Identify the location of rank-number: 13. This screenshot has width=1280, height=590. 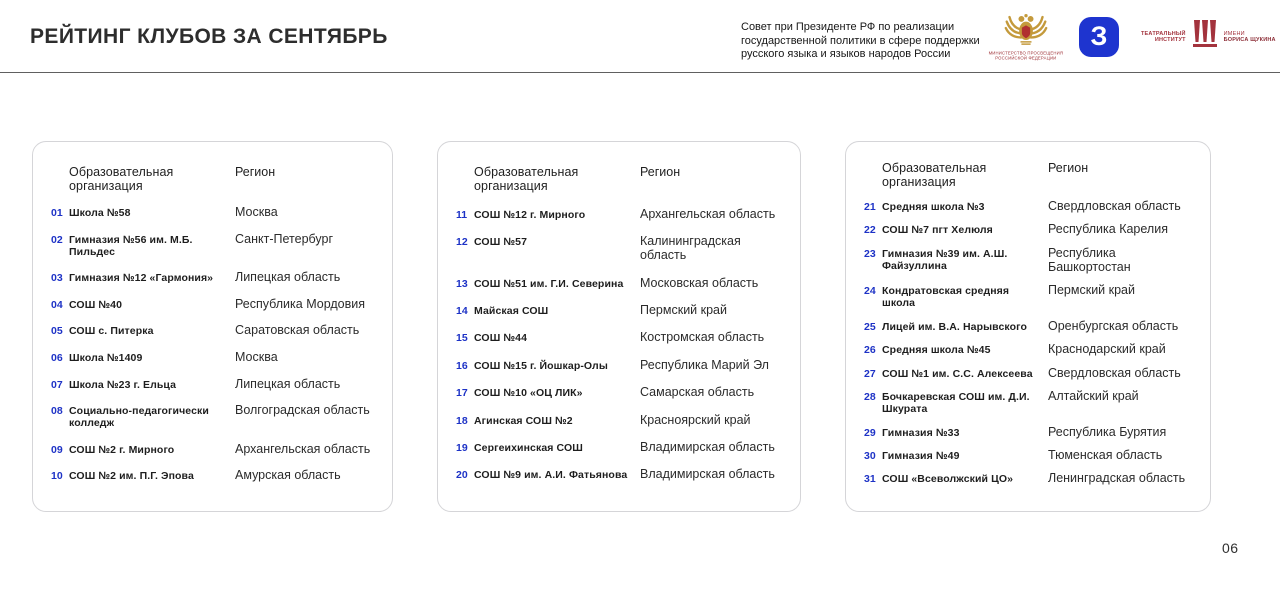
(462, 283).